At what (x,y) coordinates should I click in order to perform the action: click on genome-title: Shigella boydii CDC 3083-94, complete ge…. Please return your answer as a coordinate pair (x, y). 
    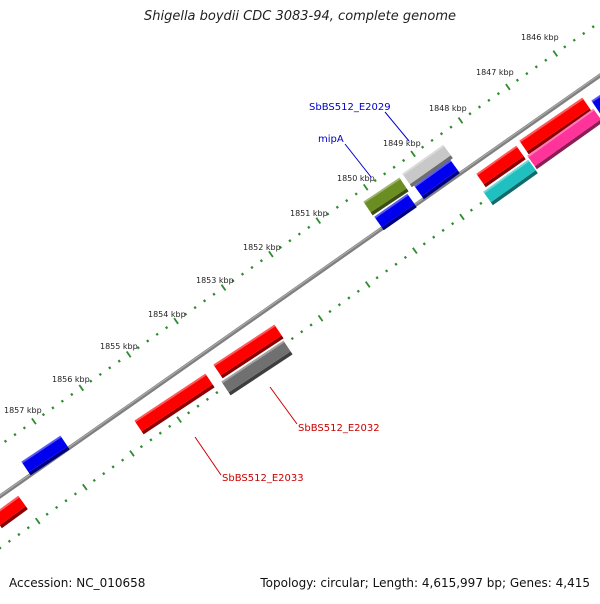
    Looking at the image, I should click on (300, 16).